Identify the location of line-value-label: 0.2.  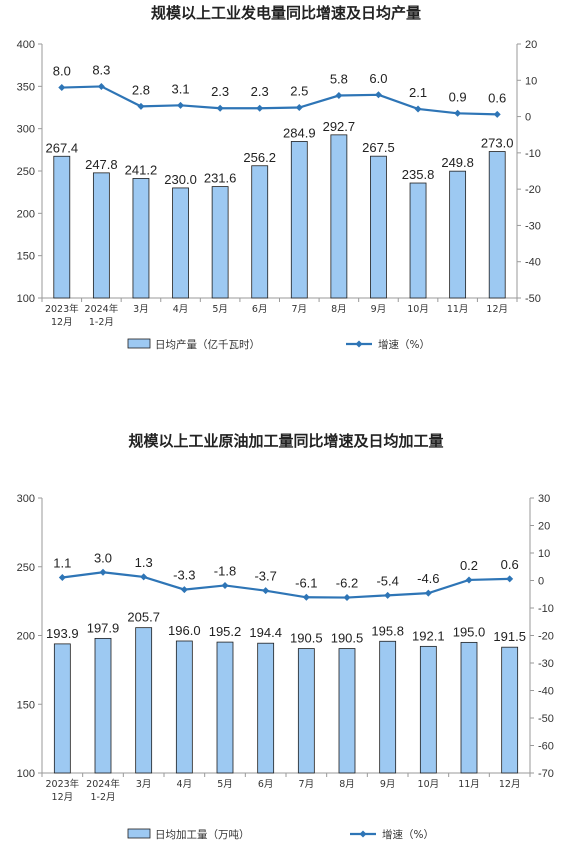
(469, 565).